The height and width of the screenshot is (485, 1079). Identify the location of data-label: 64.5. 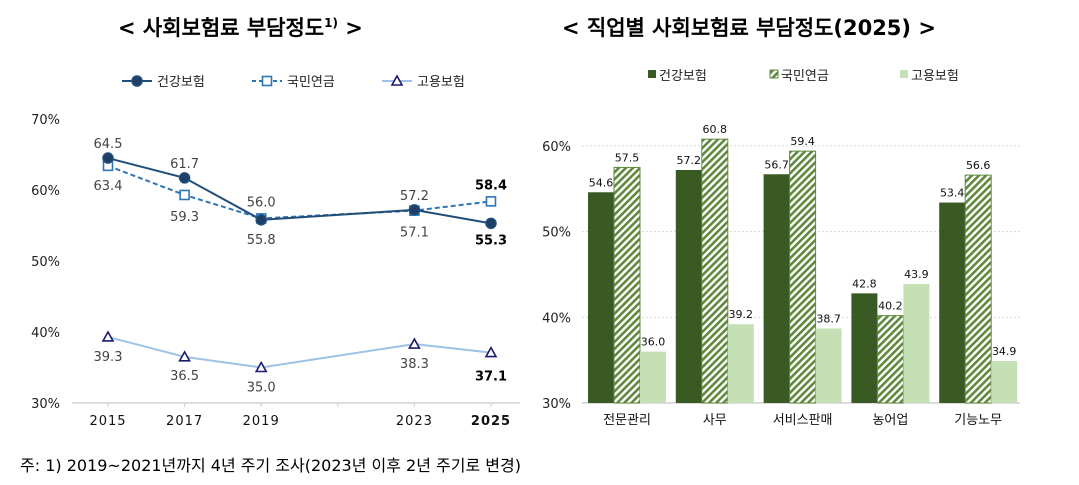
(108, 144).